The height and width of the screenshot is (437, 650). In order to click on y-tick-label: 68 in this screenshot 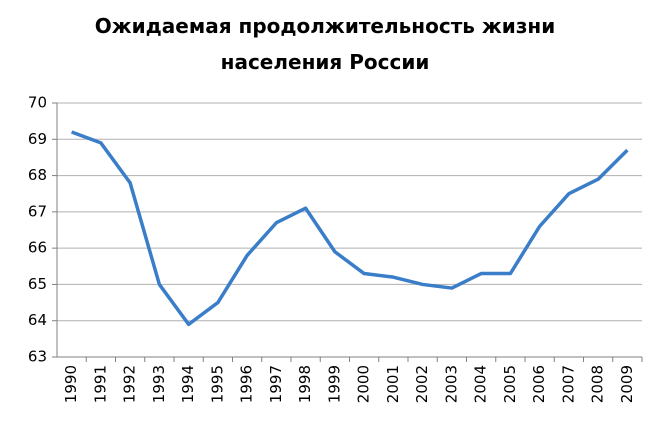, I will do `click(37, 175)`.